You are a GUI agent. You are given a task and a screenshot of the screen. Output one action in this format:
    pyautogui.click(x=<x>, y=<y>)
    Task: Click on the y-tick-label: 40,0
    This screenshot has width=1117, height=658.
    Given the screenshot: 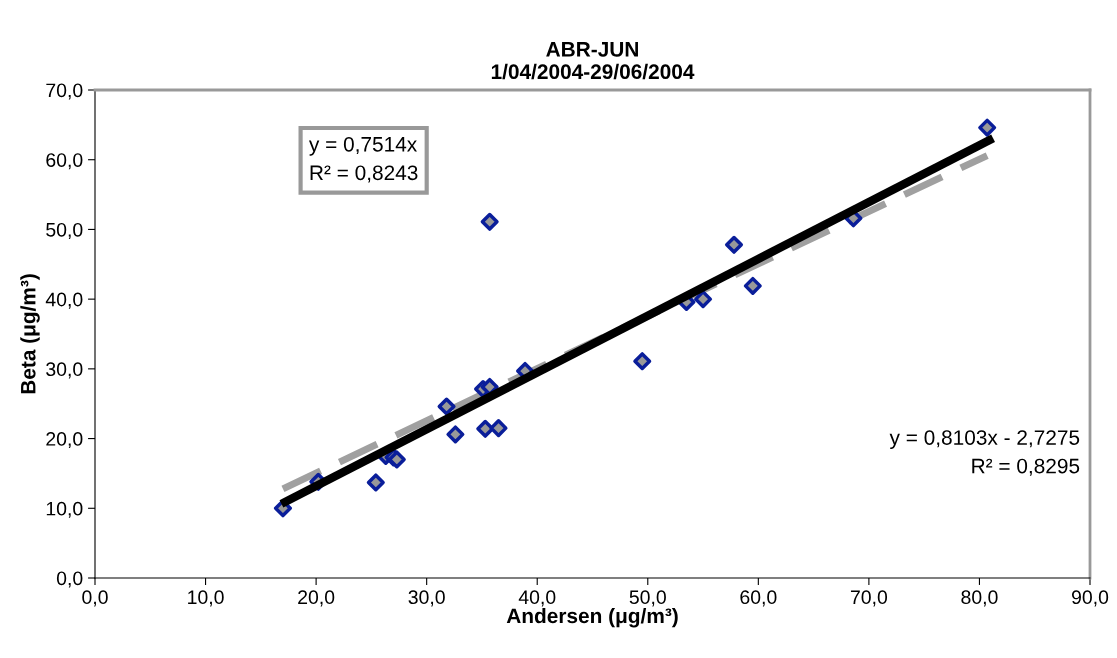 What is the action you would take?
    pyautogui.click(x=64, y=300)
    